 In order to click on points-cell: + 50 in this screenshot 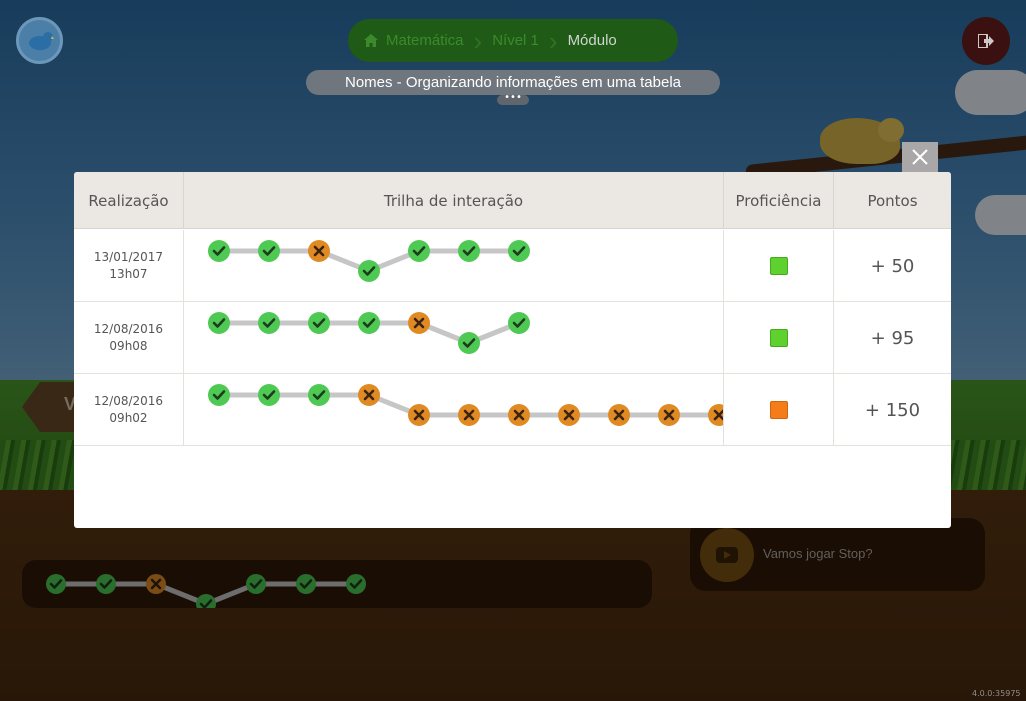, I will do `click(892, 266)`.